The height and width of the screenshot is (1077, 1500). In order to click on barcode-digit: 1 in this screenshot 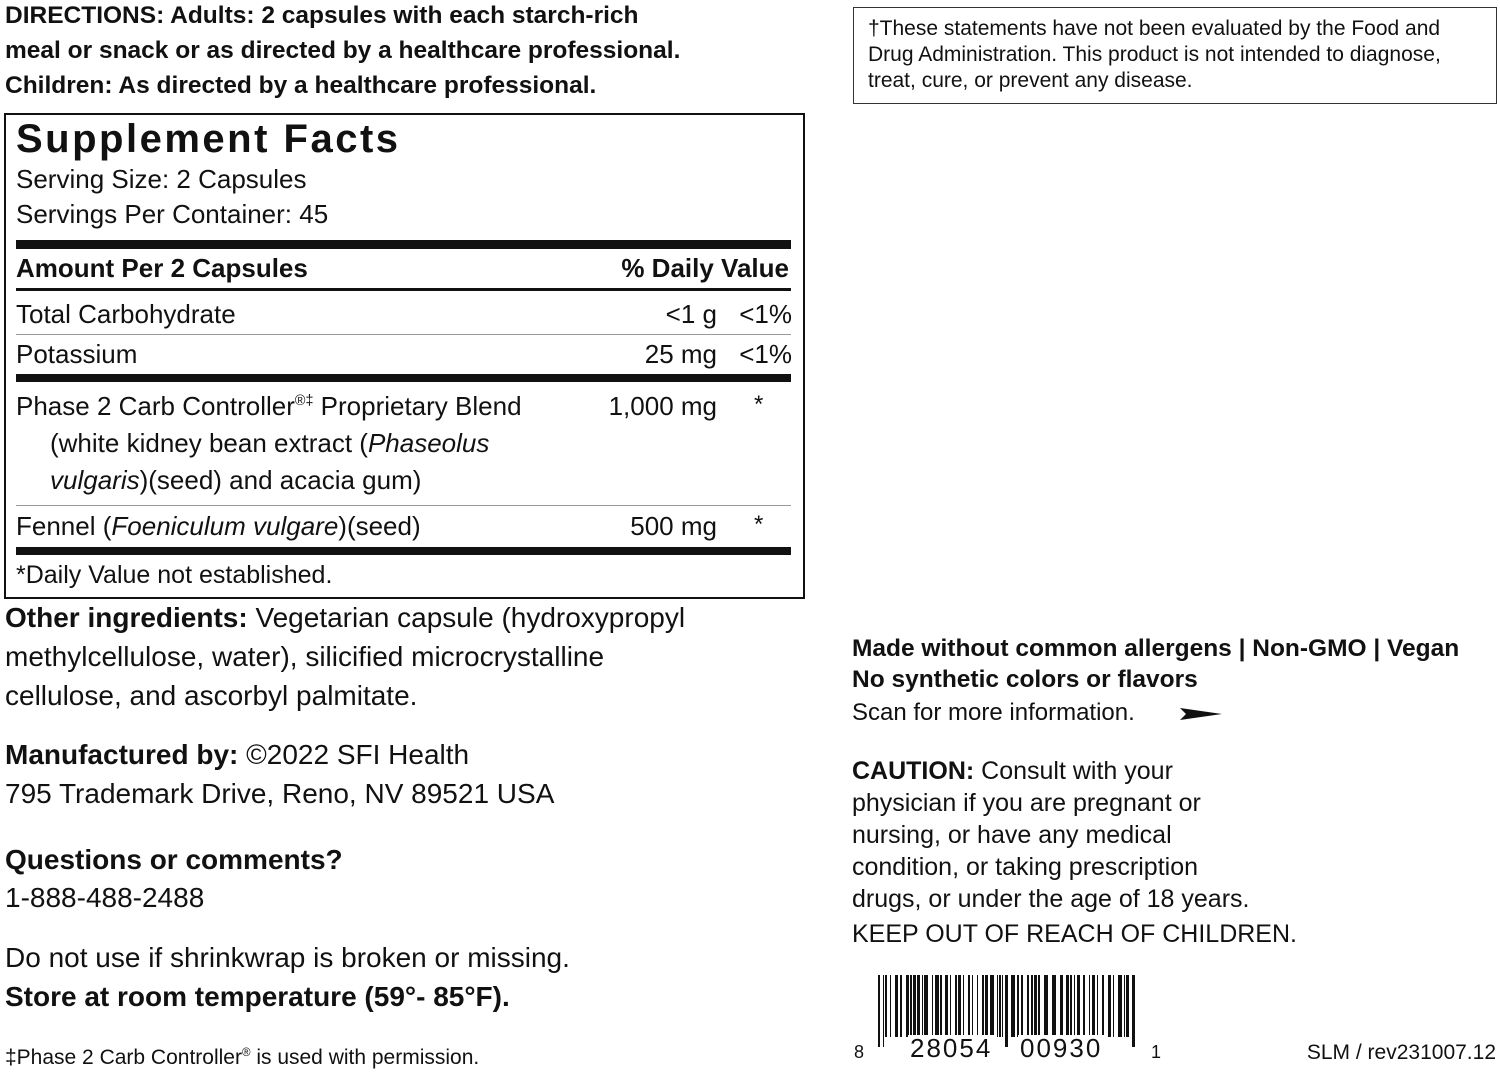, I will do `click(1156, 1052)`.